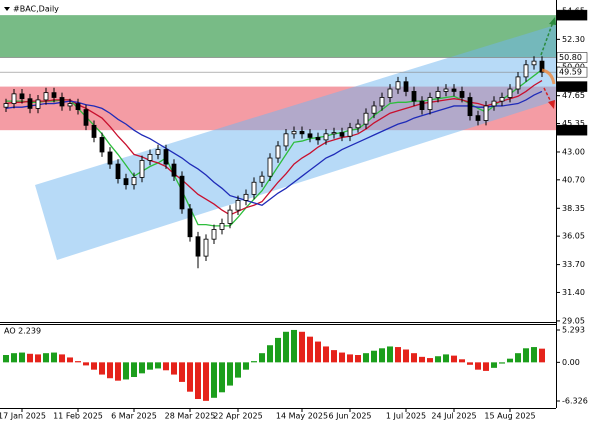  I want to click on x-tick-label: 11 Feb 2025, so click(78, 416).